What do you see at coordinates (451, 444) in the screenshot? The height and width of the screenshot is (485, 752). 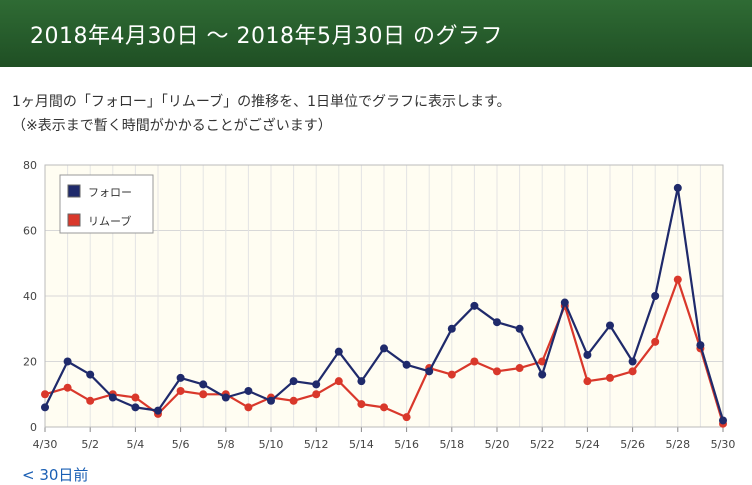 I see `x-tick-label: 5/18` at bounding box center [451, 444].